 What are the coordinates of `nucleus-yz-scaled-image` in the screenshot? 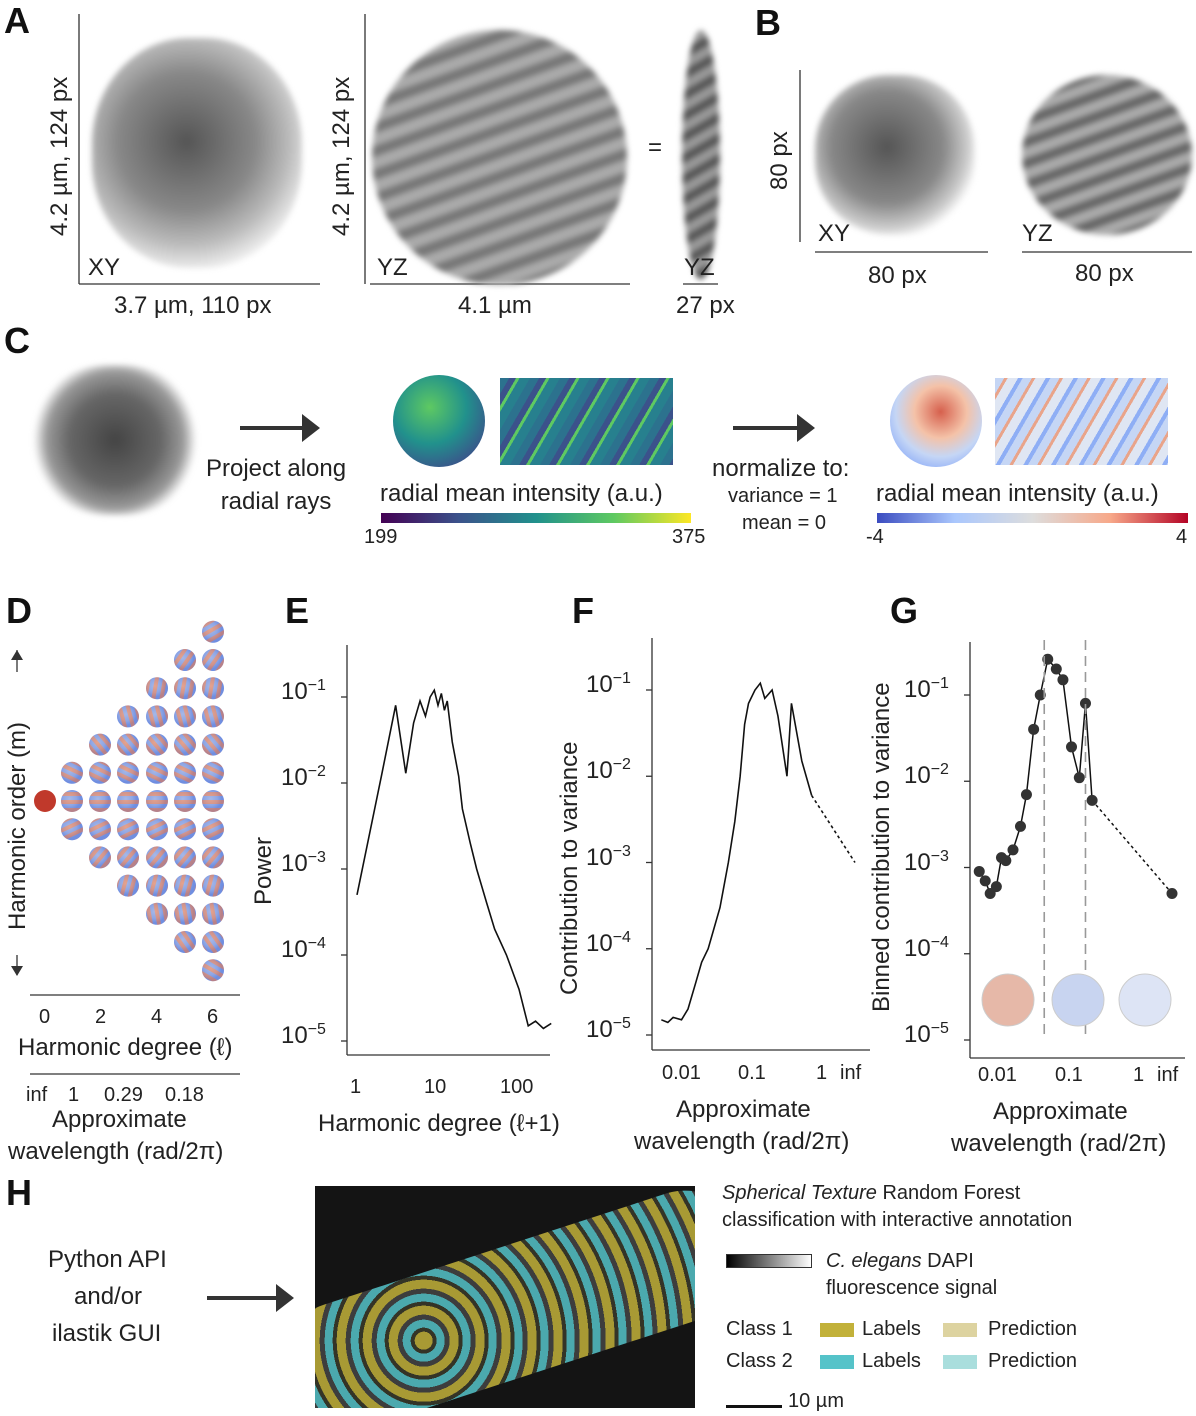 It's located at (701, 155).